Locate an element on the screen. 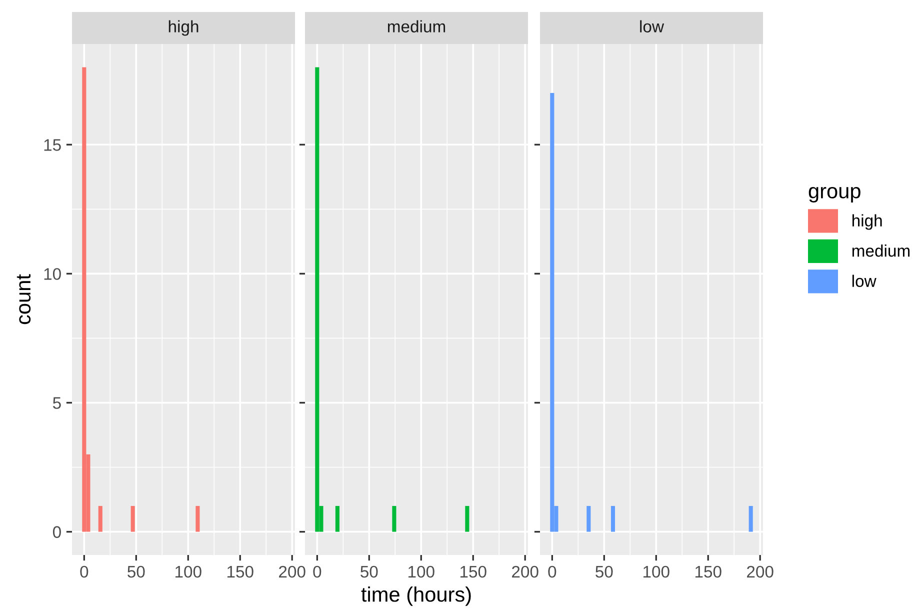 This screenshot has width=923, height=615. y-tick-label: 5 is located at coordinates (56, 403).